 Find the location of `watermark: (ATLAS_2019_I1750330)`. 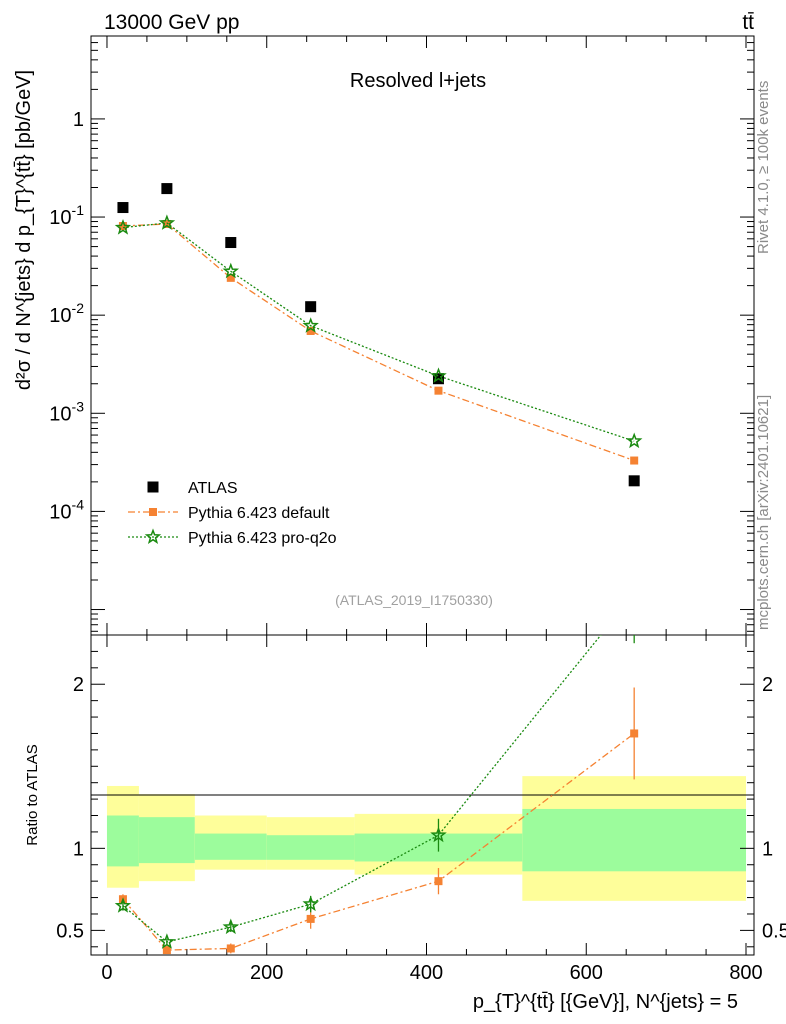

watermark: (ATLAS_2019_I1750330) is located at coordinates (414, 600).